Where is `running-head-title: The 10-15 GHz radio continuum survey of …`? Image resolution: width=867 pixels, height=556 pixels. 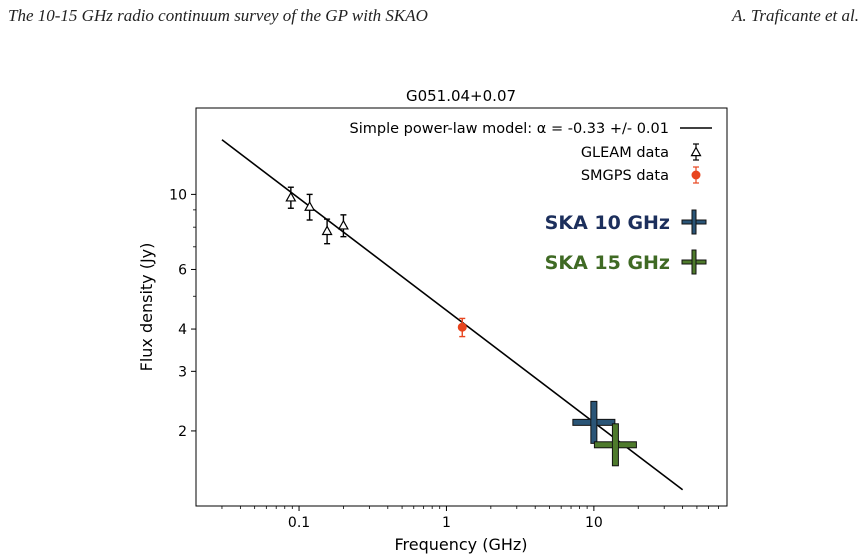
running-head-title: The 10-15 GHz radio continuum survey of … is located at coordinates (218, 15).